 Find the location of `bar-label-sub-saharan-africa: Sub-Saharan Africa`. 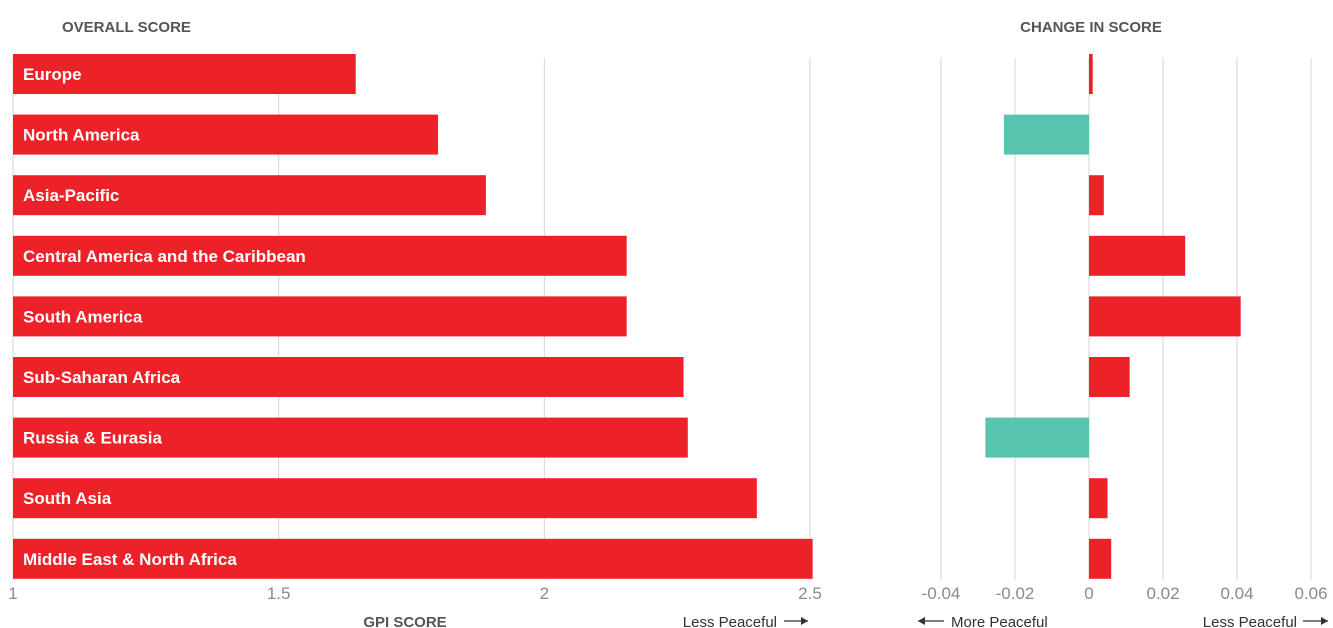

bar-label-sub-saharan-africa: Sub-Saharan Africa is located at coordinates (102, 377).